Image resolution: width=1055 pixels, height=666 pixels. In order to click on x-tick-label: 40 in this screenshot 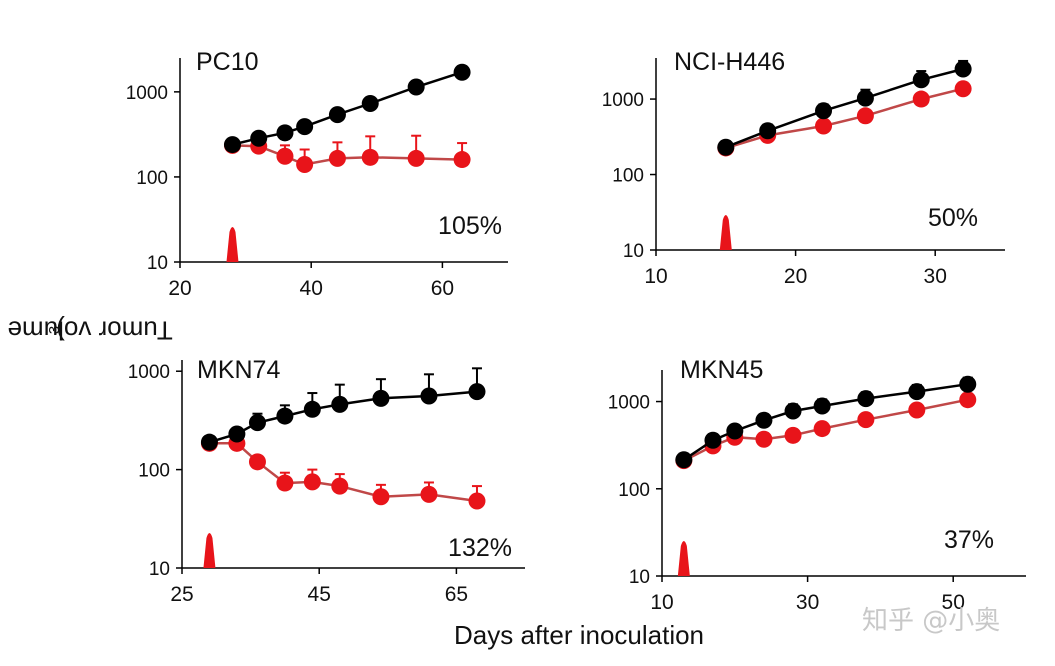, I will do `click(311, 288)`.